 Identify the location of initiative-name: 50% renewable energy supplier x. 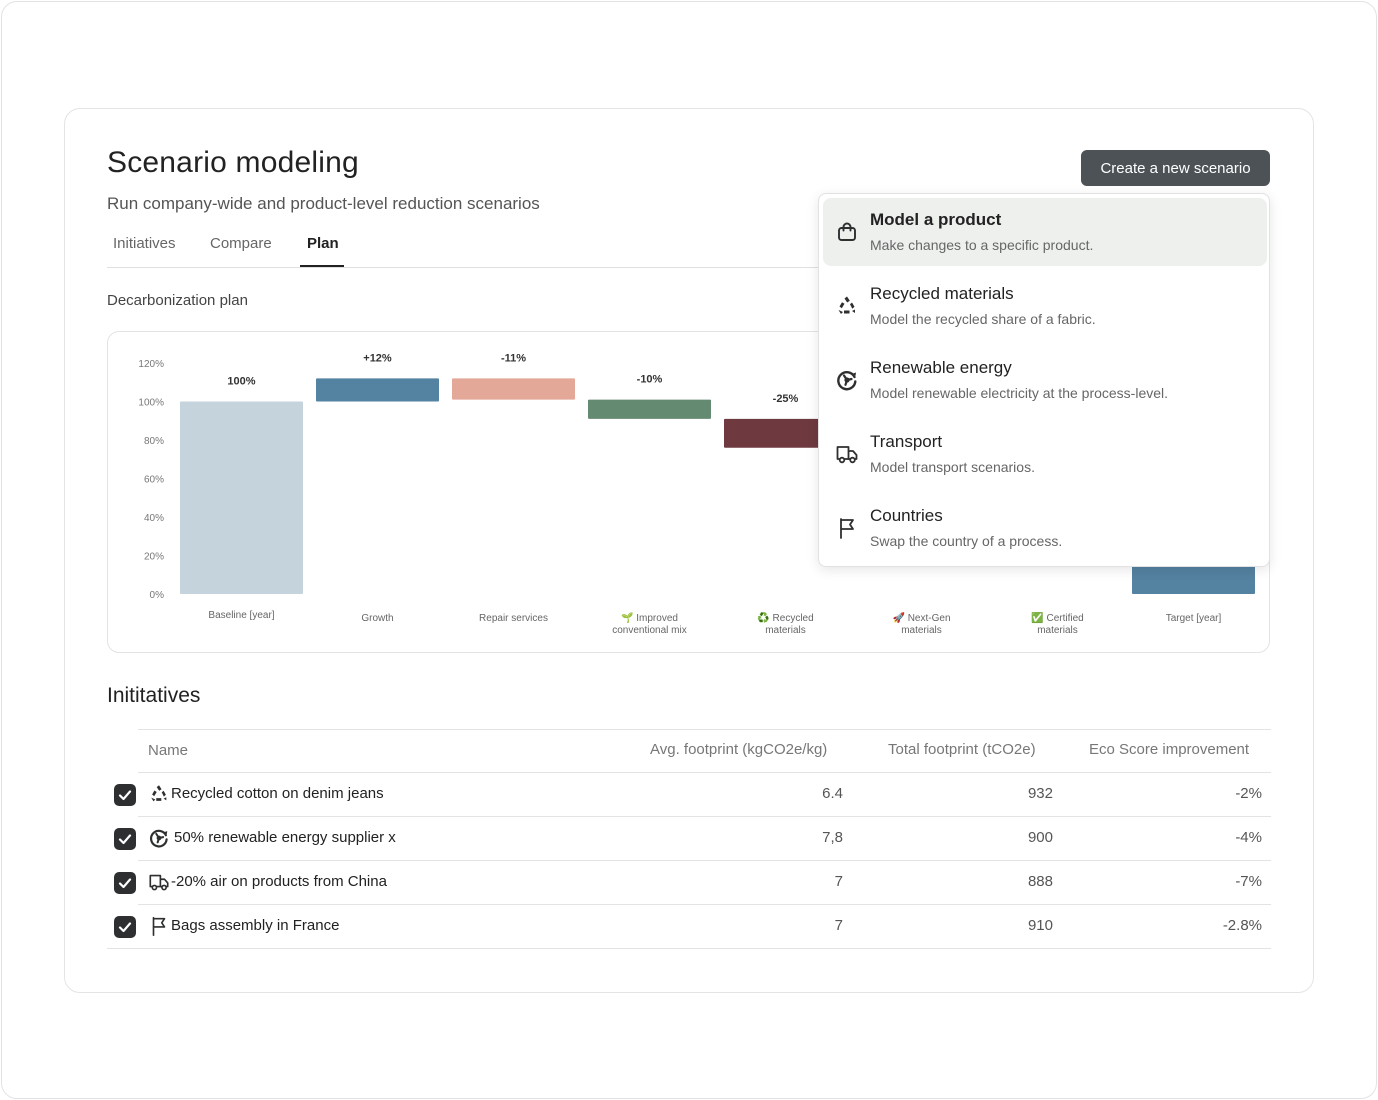
(285, 837).